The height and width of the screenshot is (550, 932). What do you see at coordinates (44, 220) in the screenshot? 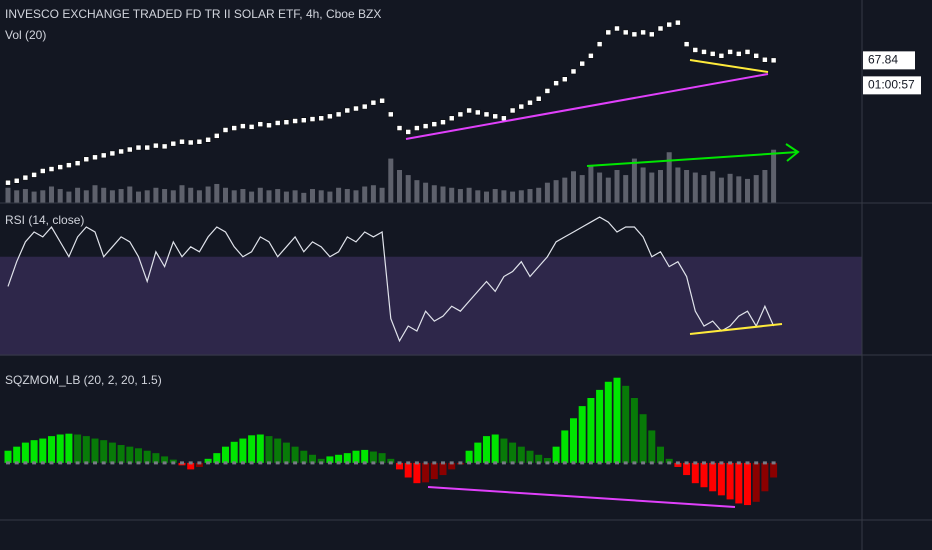
I see `rsi-title: RSI (14, close)` at bounding box center [44, 220].